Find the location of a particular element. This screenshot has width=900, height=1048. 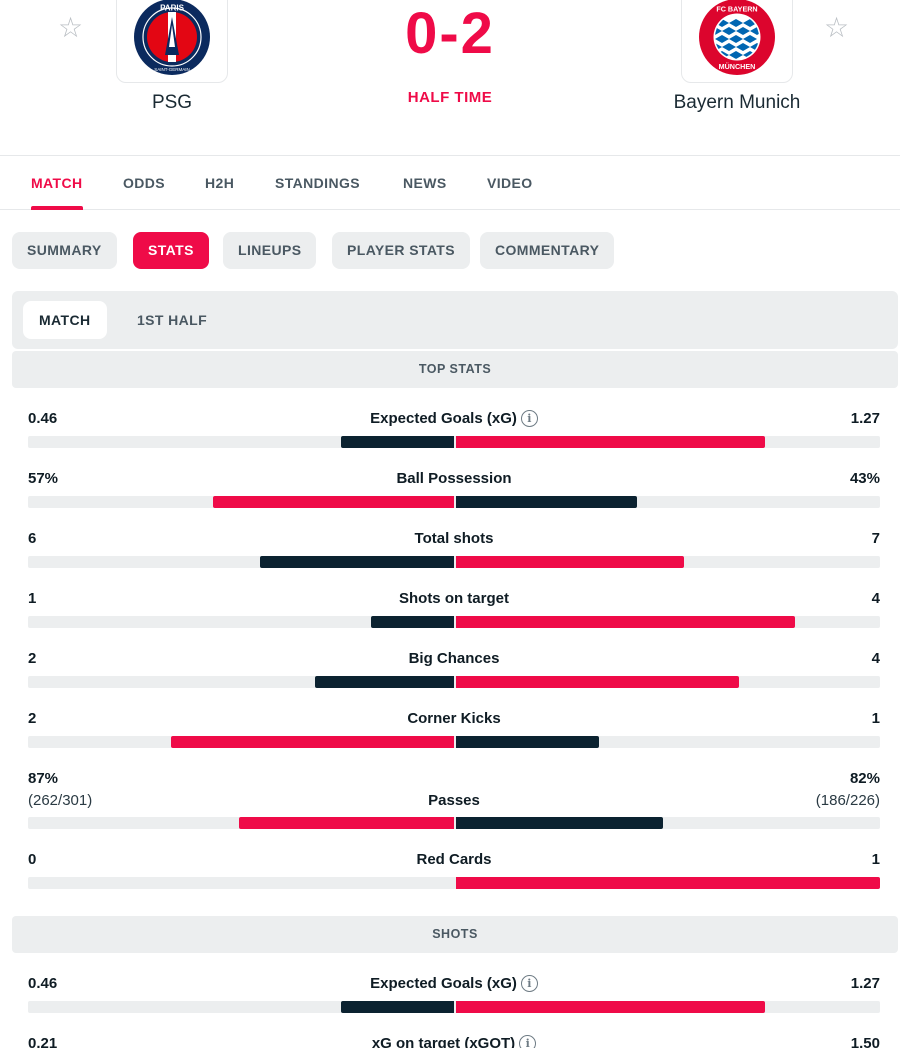

bayern-logo-text-top: FC BAYERN is located at coordinates (736, 8).